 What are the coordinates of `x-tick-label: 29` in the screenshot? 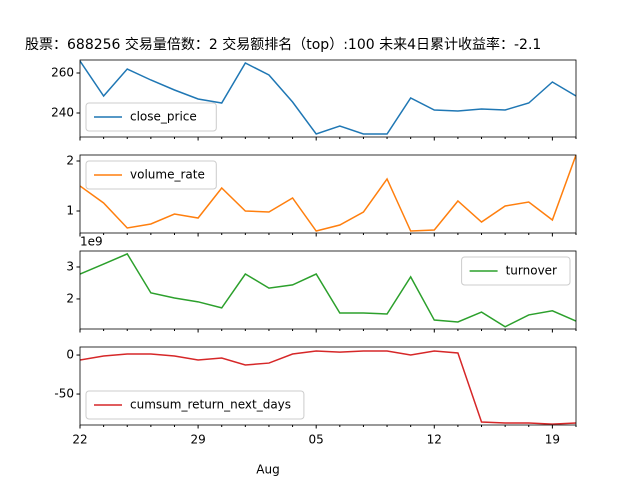 It's located at (197, 440).